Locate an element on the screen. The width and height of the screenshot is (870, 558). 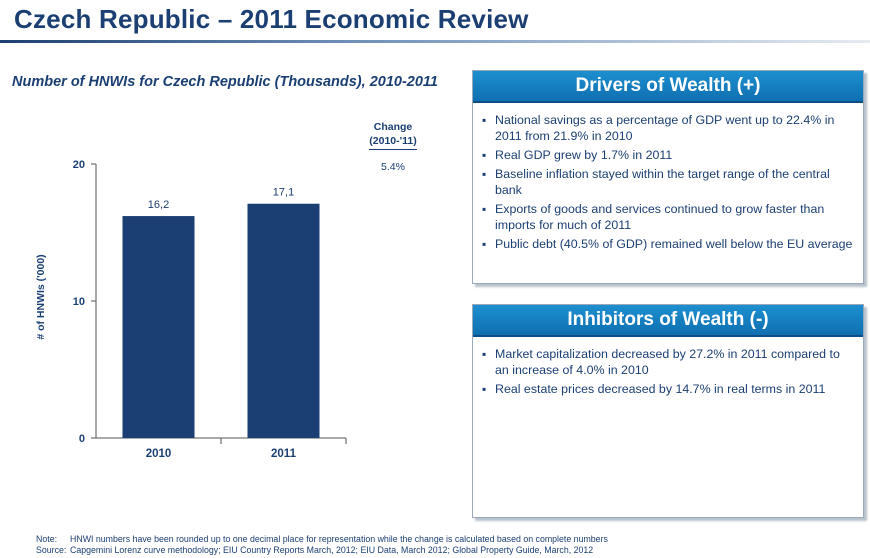
source-label: Source: is located at coordinates (51, 550).